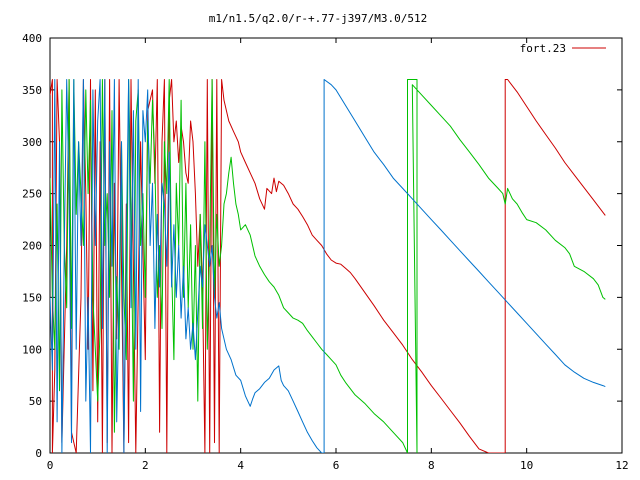 Image resolution: width=640 pixels, height=480 pixels. Describe the element at coordinates (336, 465) in the screenshot. I see `x-tick-label: 6` at that location.